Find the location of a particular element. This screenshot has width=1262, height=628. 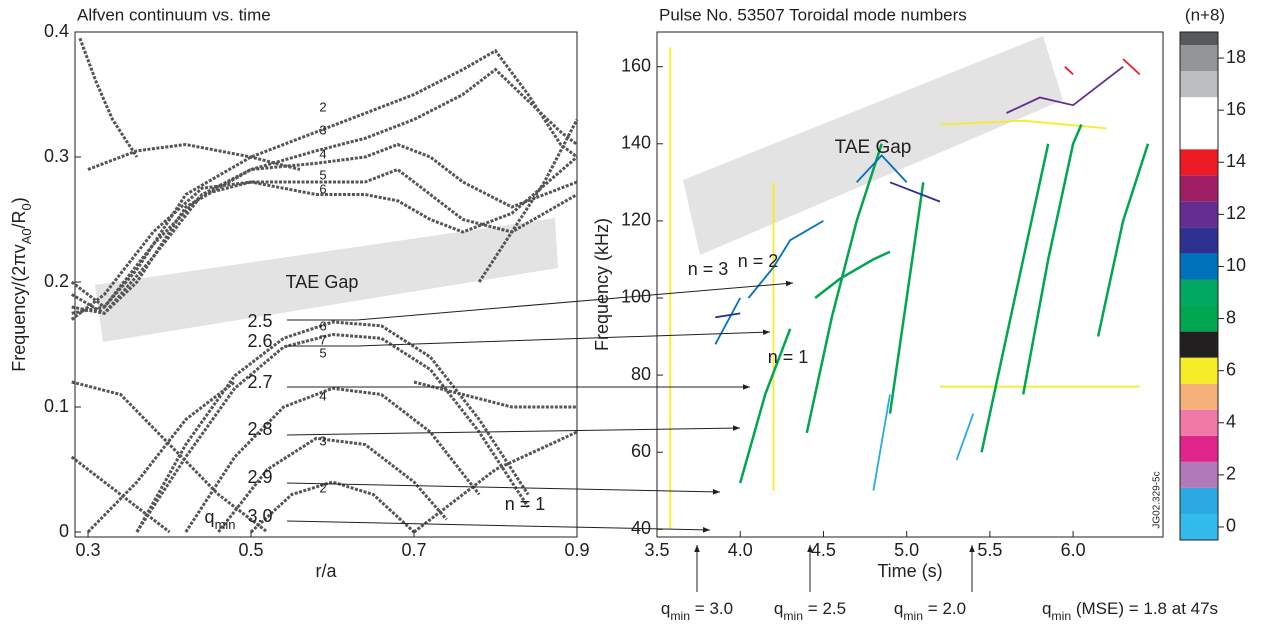

y-tick-label: 80 is located at coordinates (641, 374).